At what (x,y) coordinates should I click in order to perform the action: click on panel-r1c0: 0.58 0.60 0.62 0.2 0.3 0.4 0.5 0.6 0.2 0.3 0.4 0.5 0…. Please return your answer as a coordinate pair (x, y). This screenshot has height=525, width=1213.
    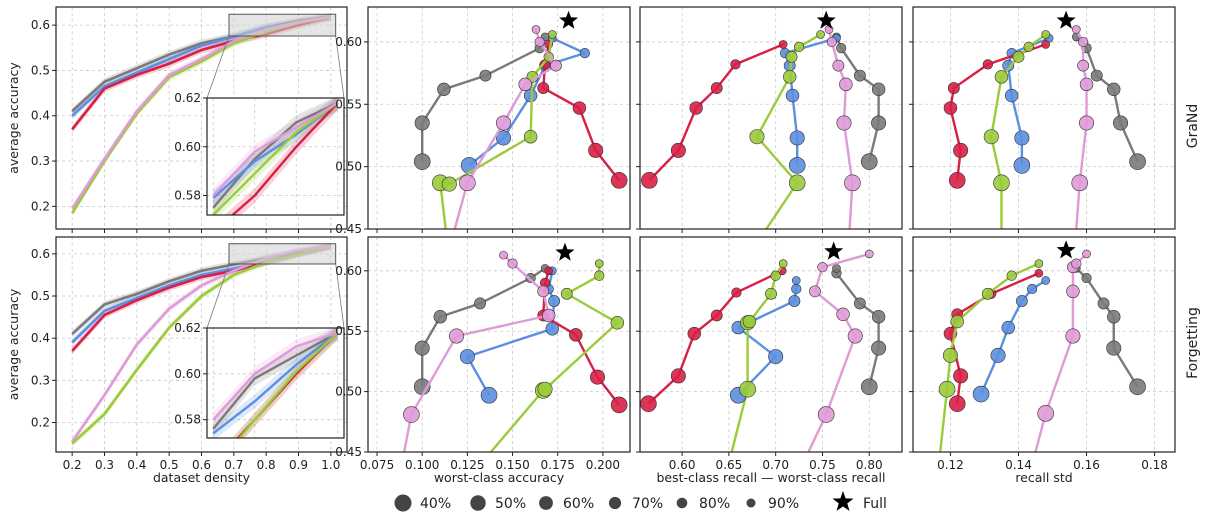
    Looking at the image, I should click on (177, 360).